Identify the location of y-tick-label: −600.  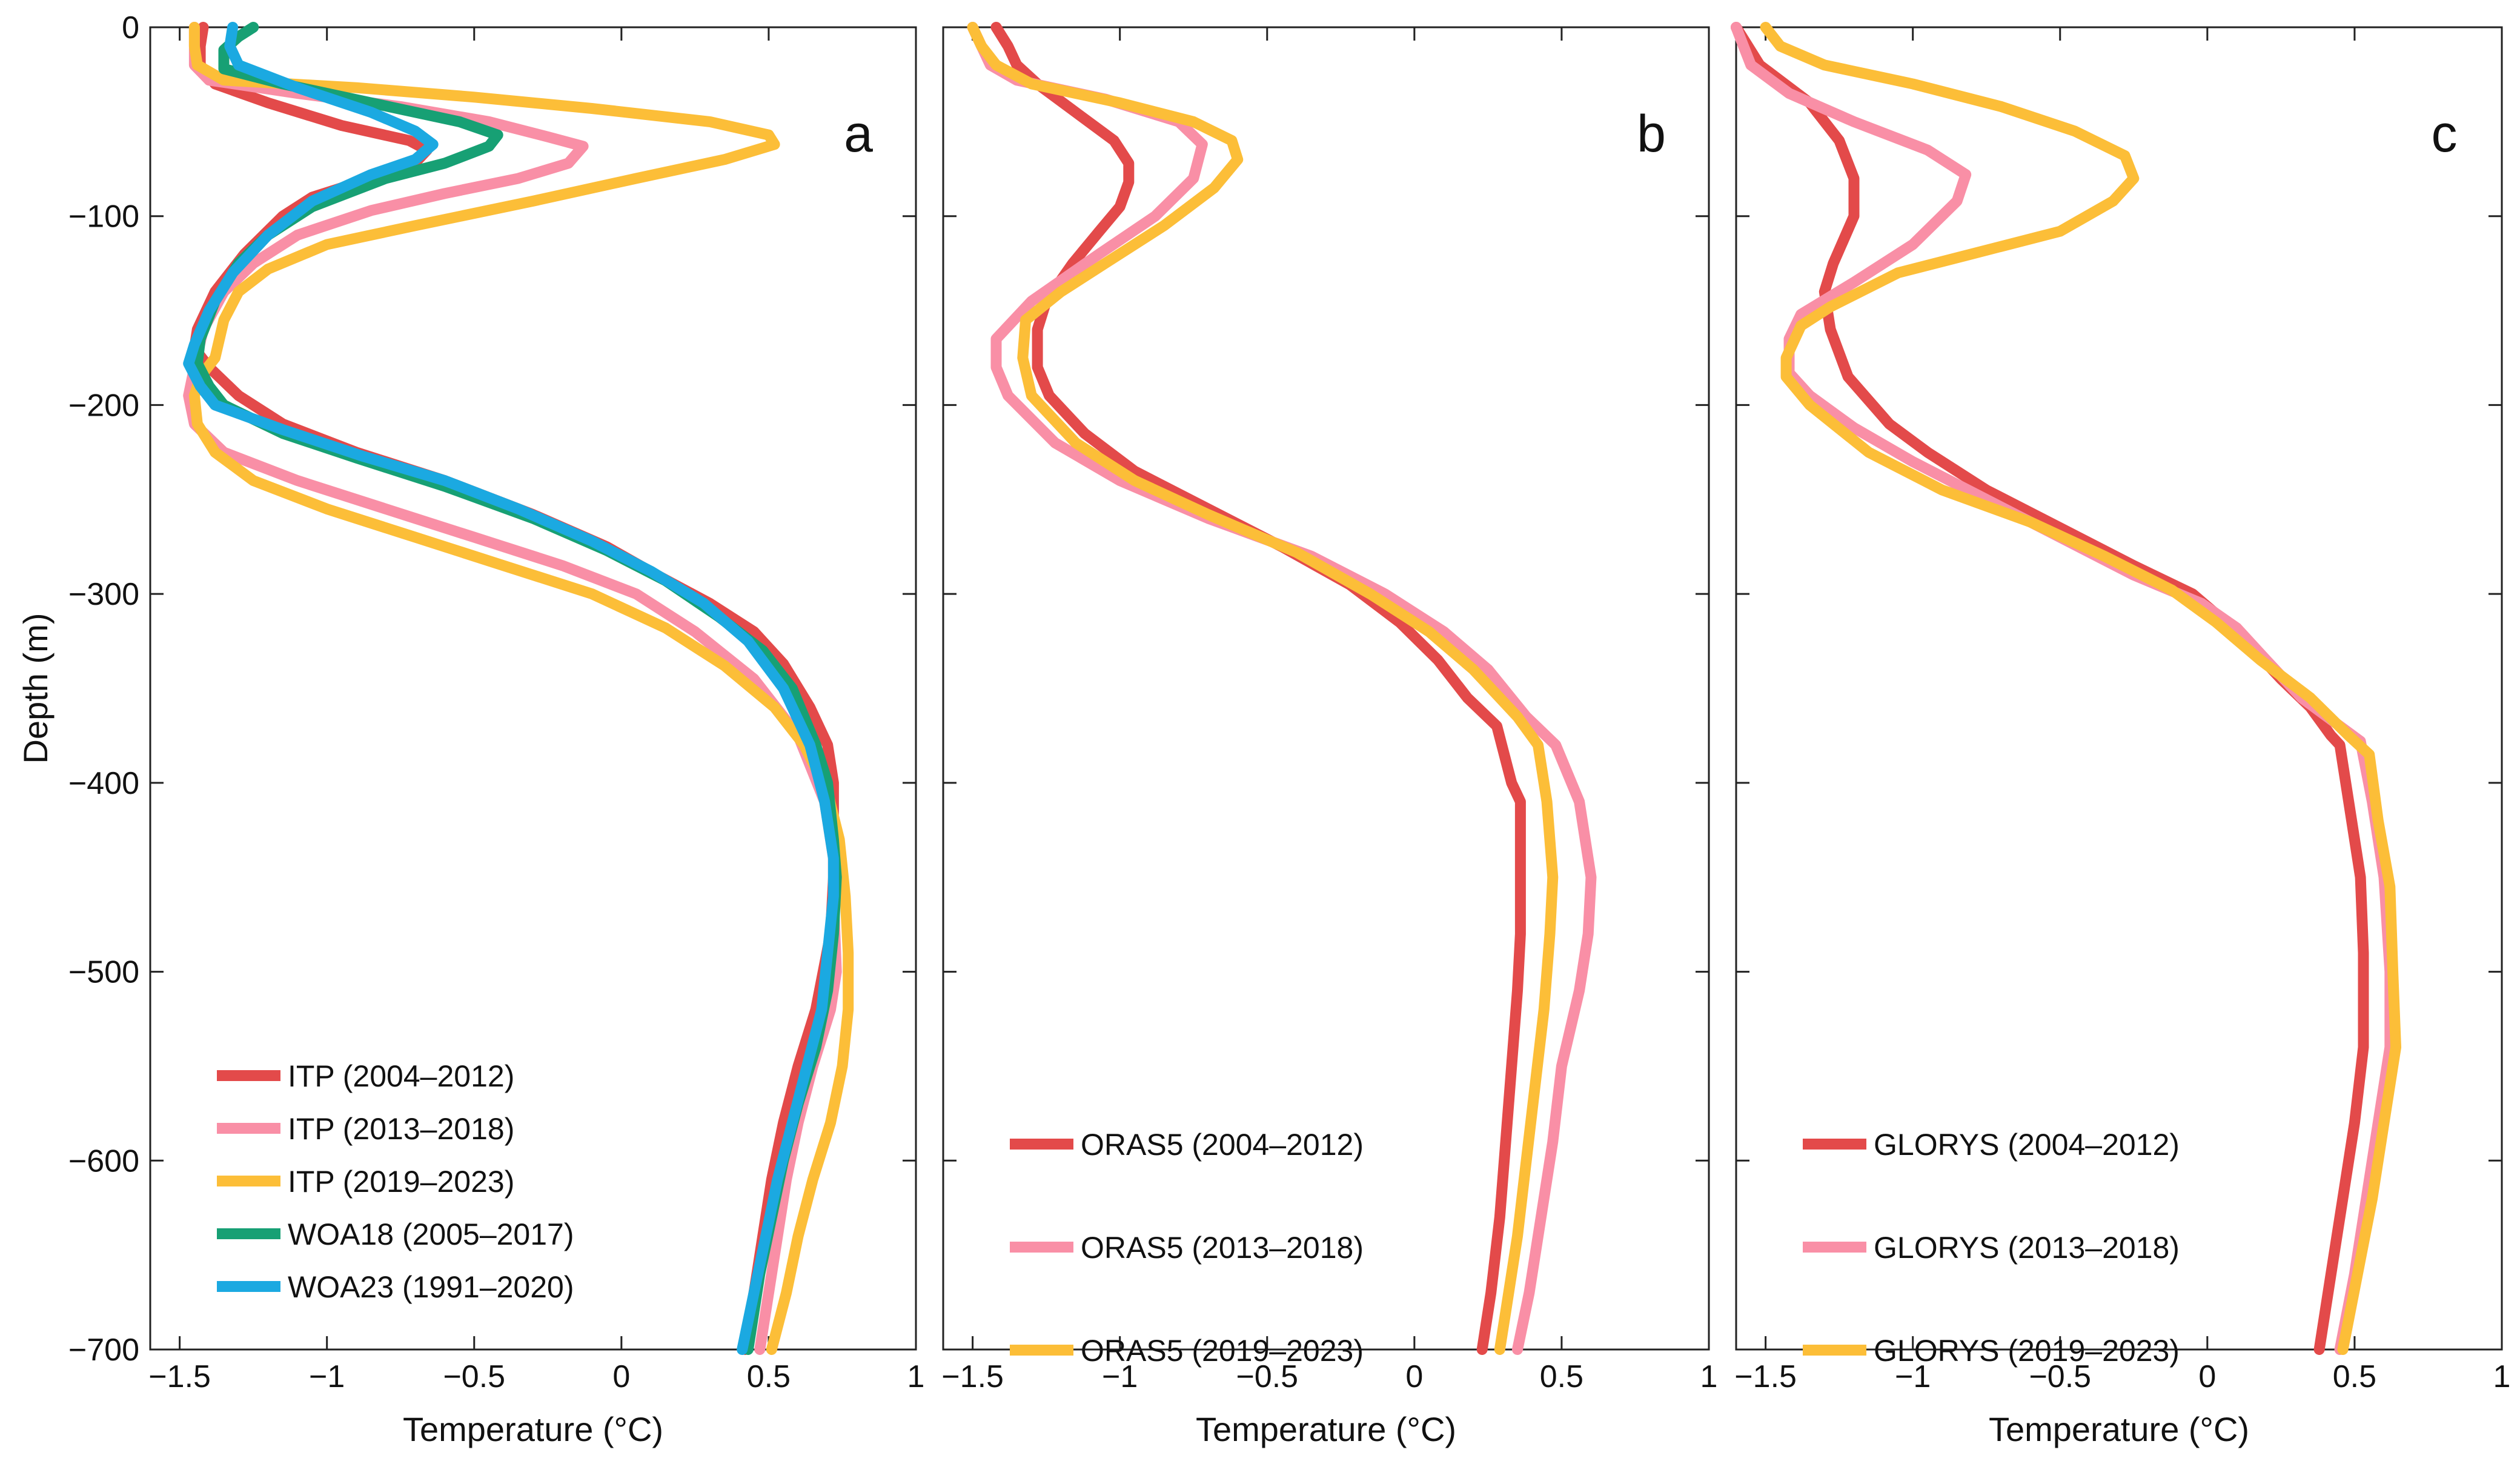
(103, 1161).